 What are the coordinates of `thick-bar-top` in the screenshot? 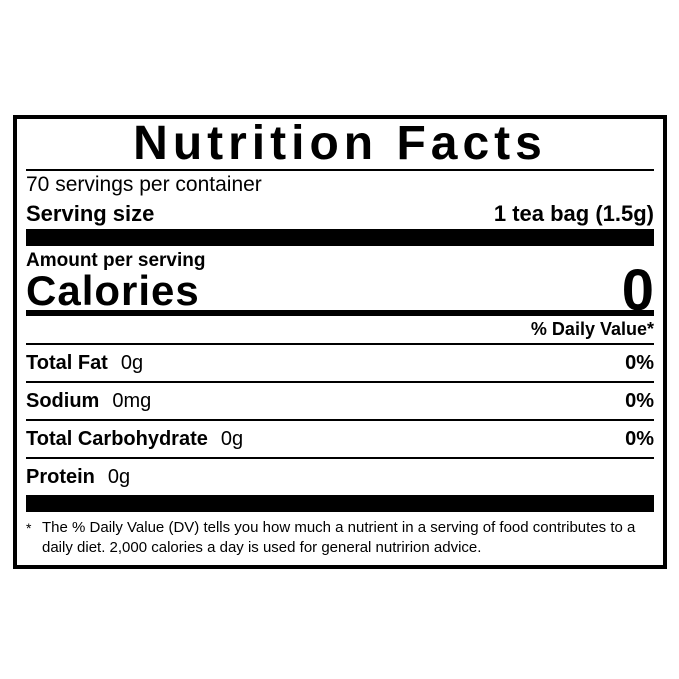 It's located at (340, 237).